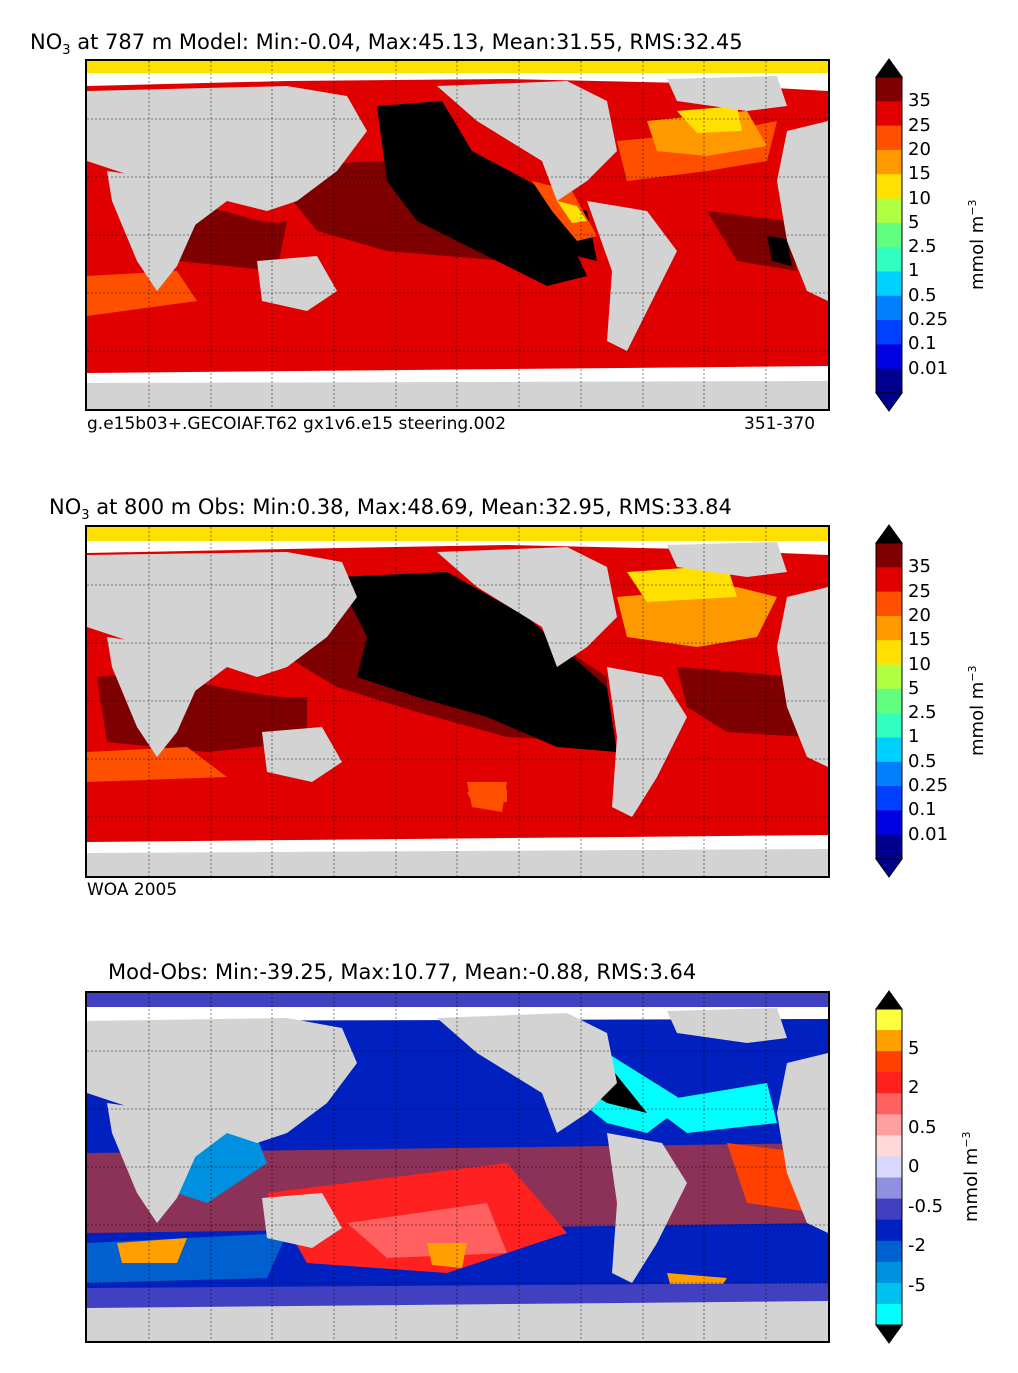 Image resolution: width=1018 pixels, height=1373 pixels. I want to click on colorbar-2-unit: mmol m−3, so click(977, 710).